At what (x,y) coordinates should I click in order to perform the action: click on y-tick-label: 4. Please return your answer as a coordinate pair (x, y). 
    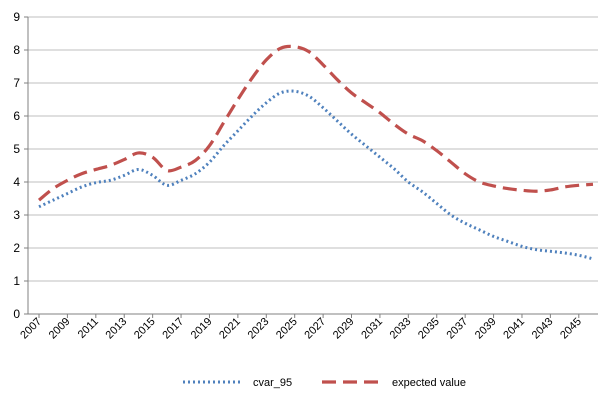
    Looking at the image, I should click on (16, 182).